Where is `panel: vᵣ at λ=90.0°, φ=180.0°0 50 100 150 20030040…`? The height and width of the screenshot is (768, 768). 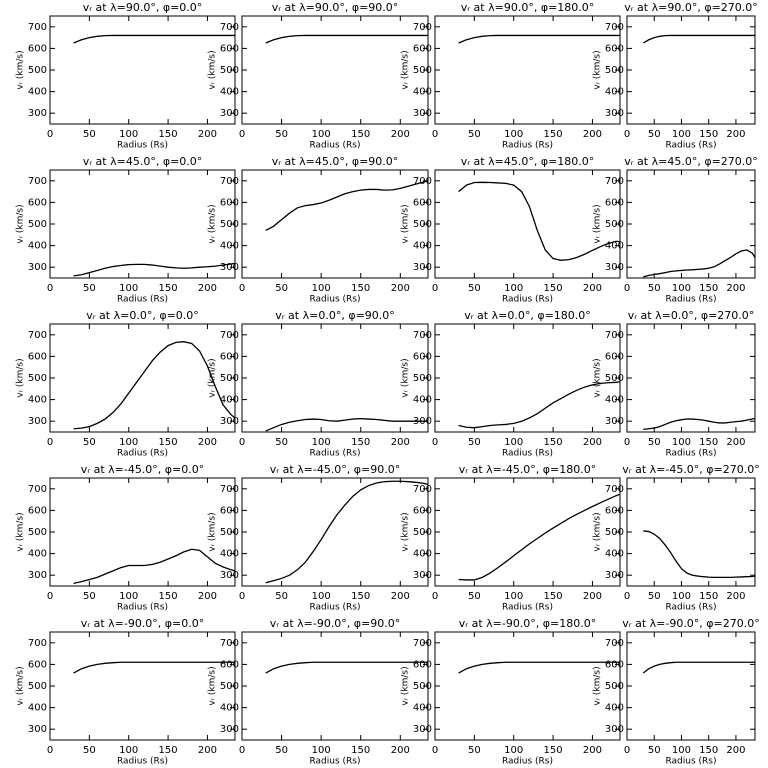
panel: vᵣ at λ=90.0°, φ=180.0°0 50 100 150 20030040… is located at coordinates (511, 76).